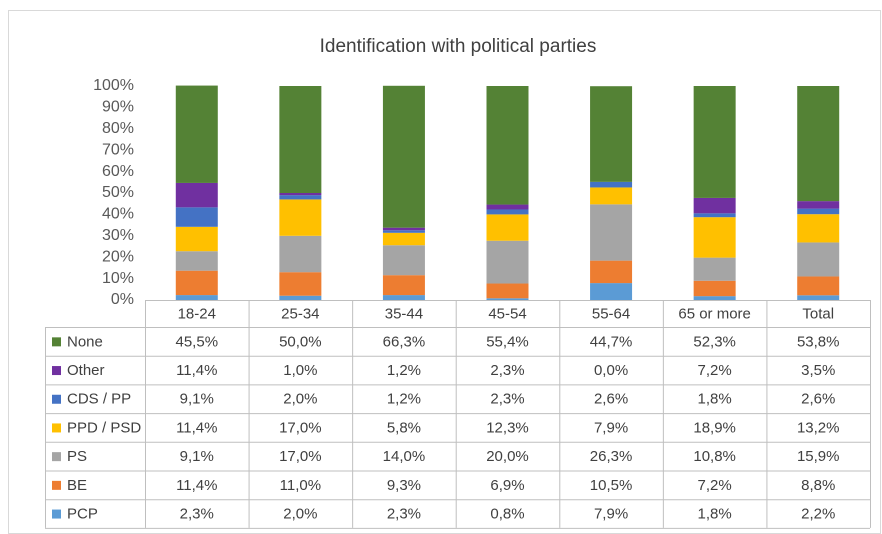 The width and height of the screenshot is (882, 534). What do you see at coordinates (118, 107) in the screenshot?
I see `y-tick-label: 90%` at bounding box center [118, 107].